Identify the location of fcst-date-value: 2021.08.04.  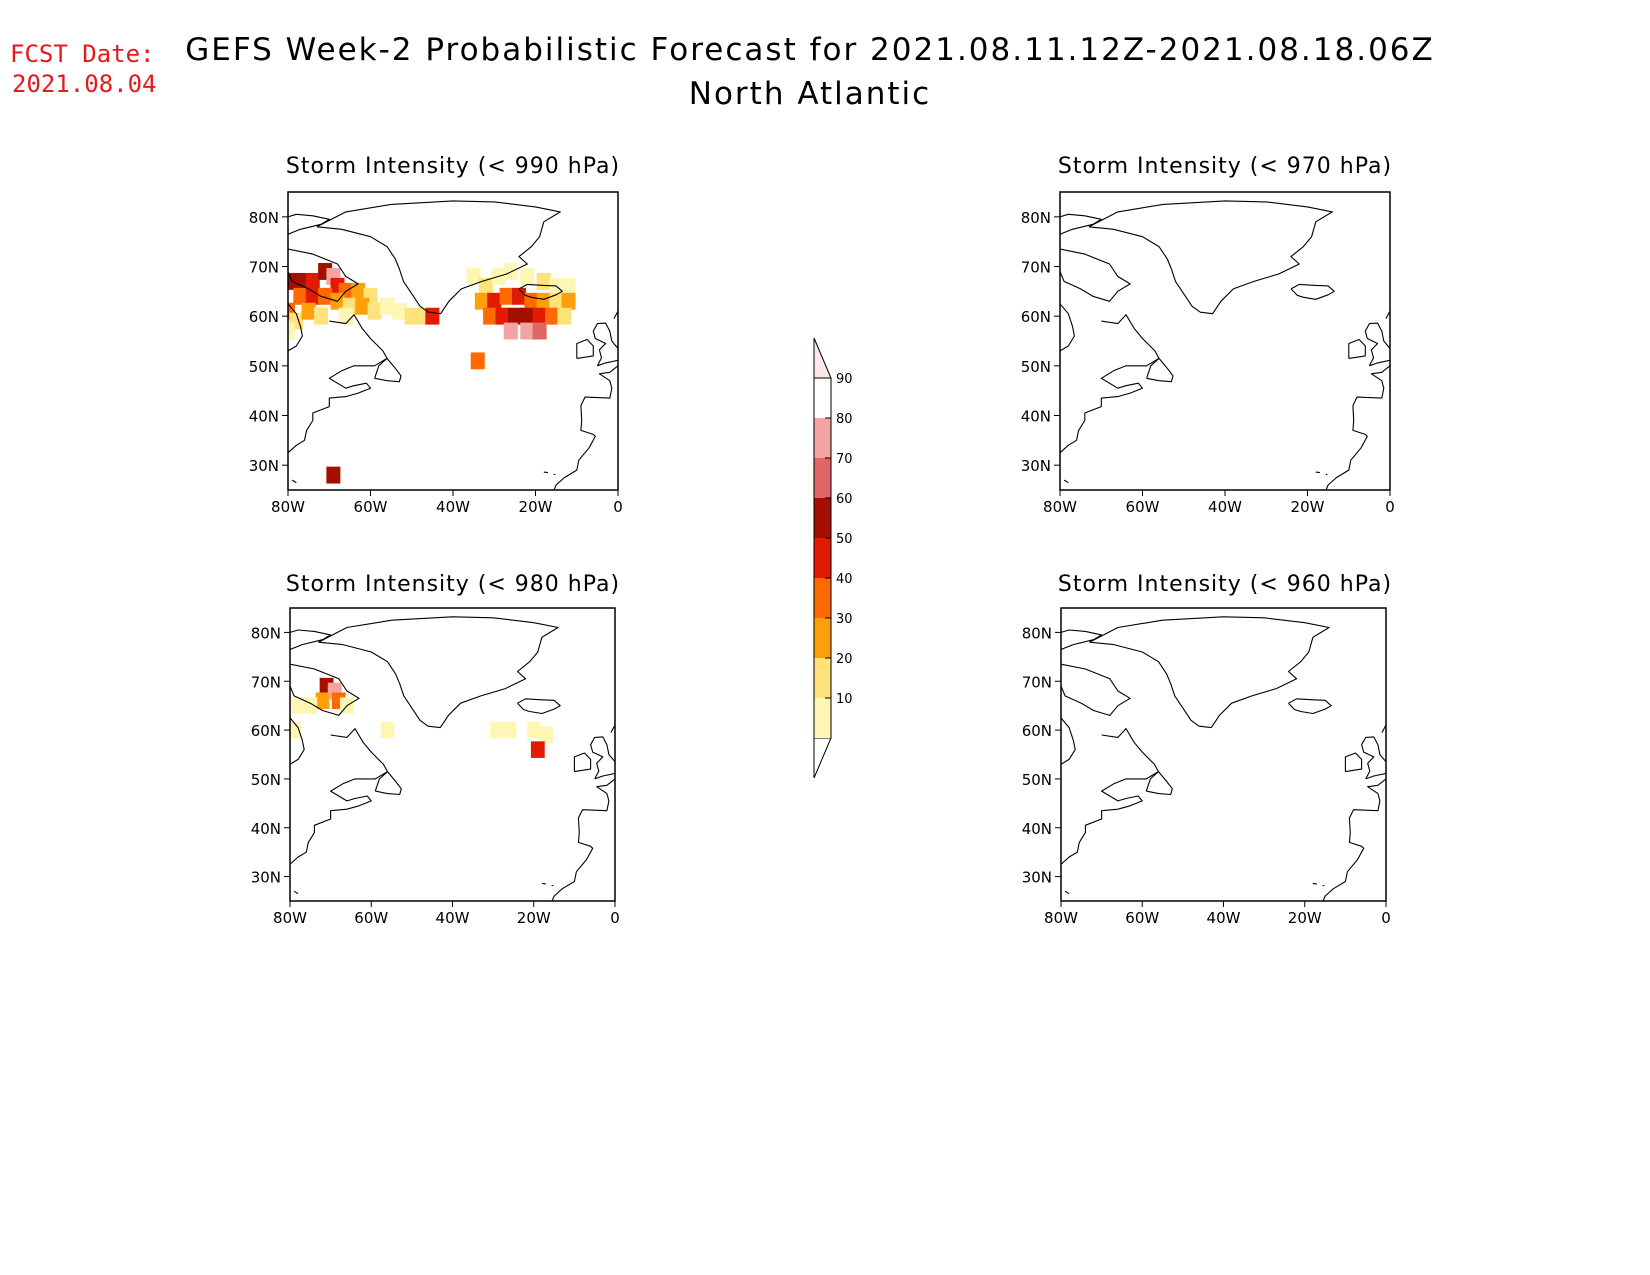
(84, 84).